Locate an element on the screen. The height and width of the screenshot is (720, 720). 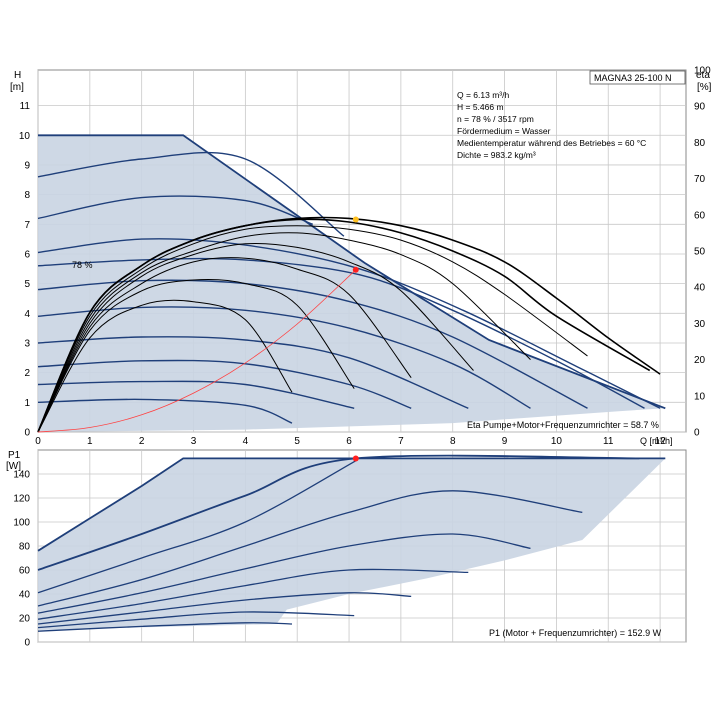
operating-point-marker is located at coordinates (355, 269).